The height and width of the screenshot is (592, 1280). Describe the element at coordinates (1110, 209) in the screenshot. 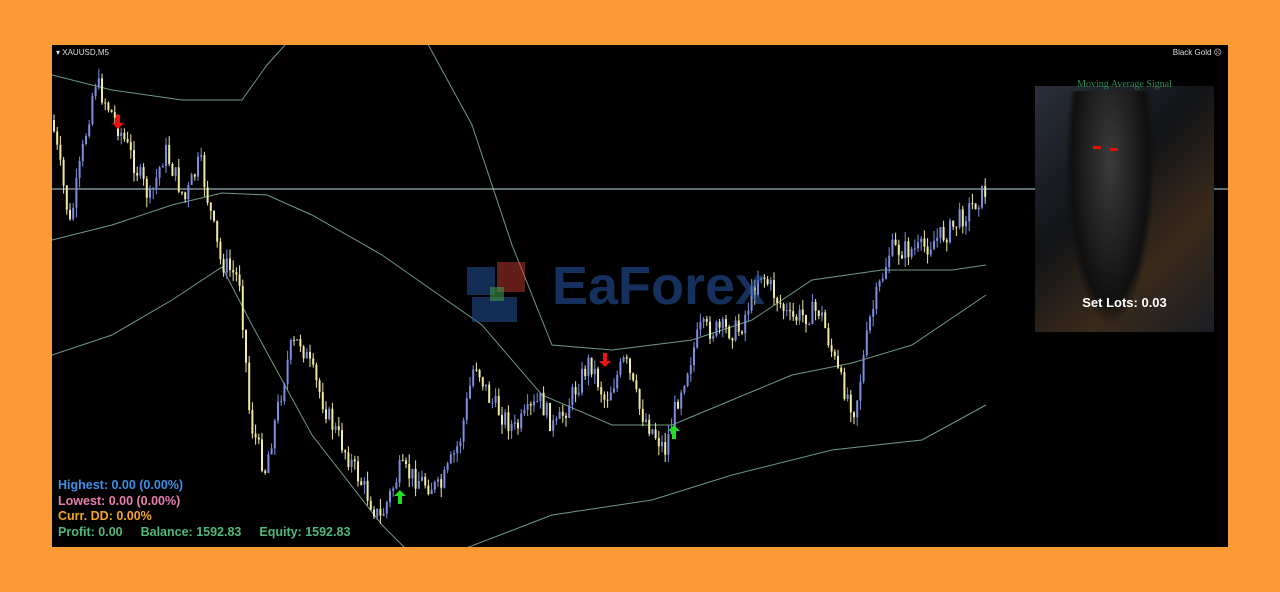

I see `character-figure` at that location.